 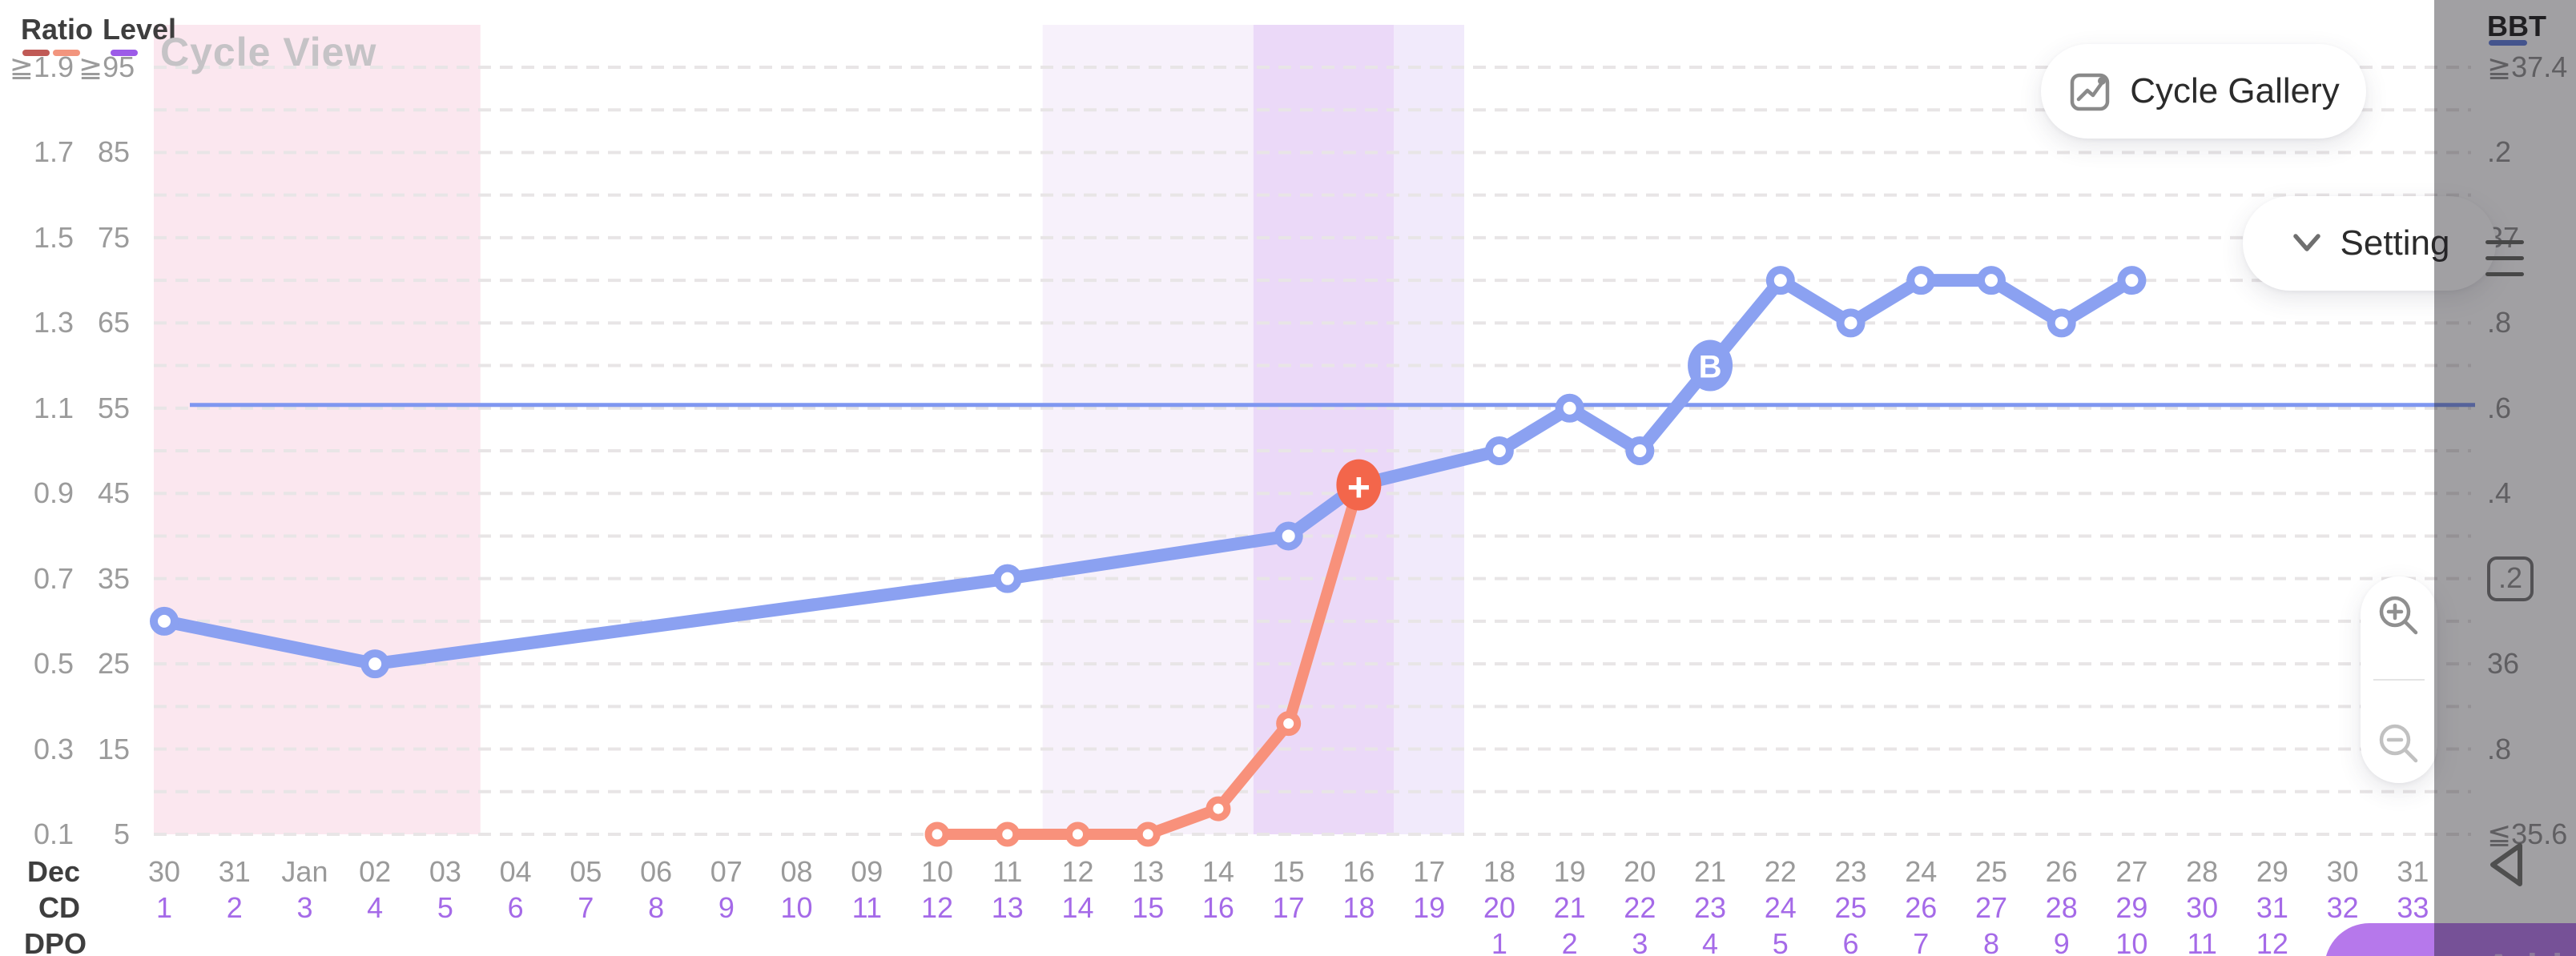 I want to click on level-tick: 85, so click(x=113, y=152).